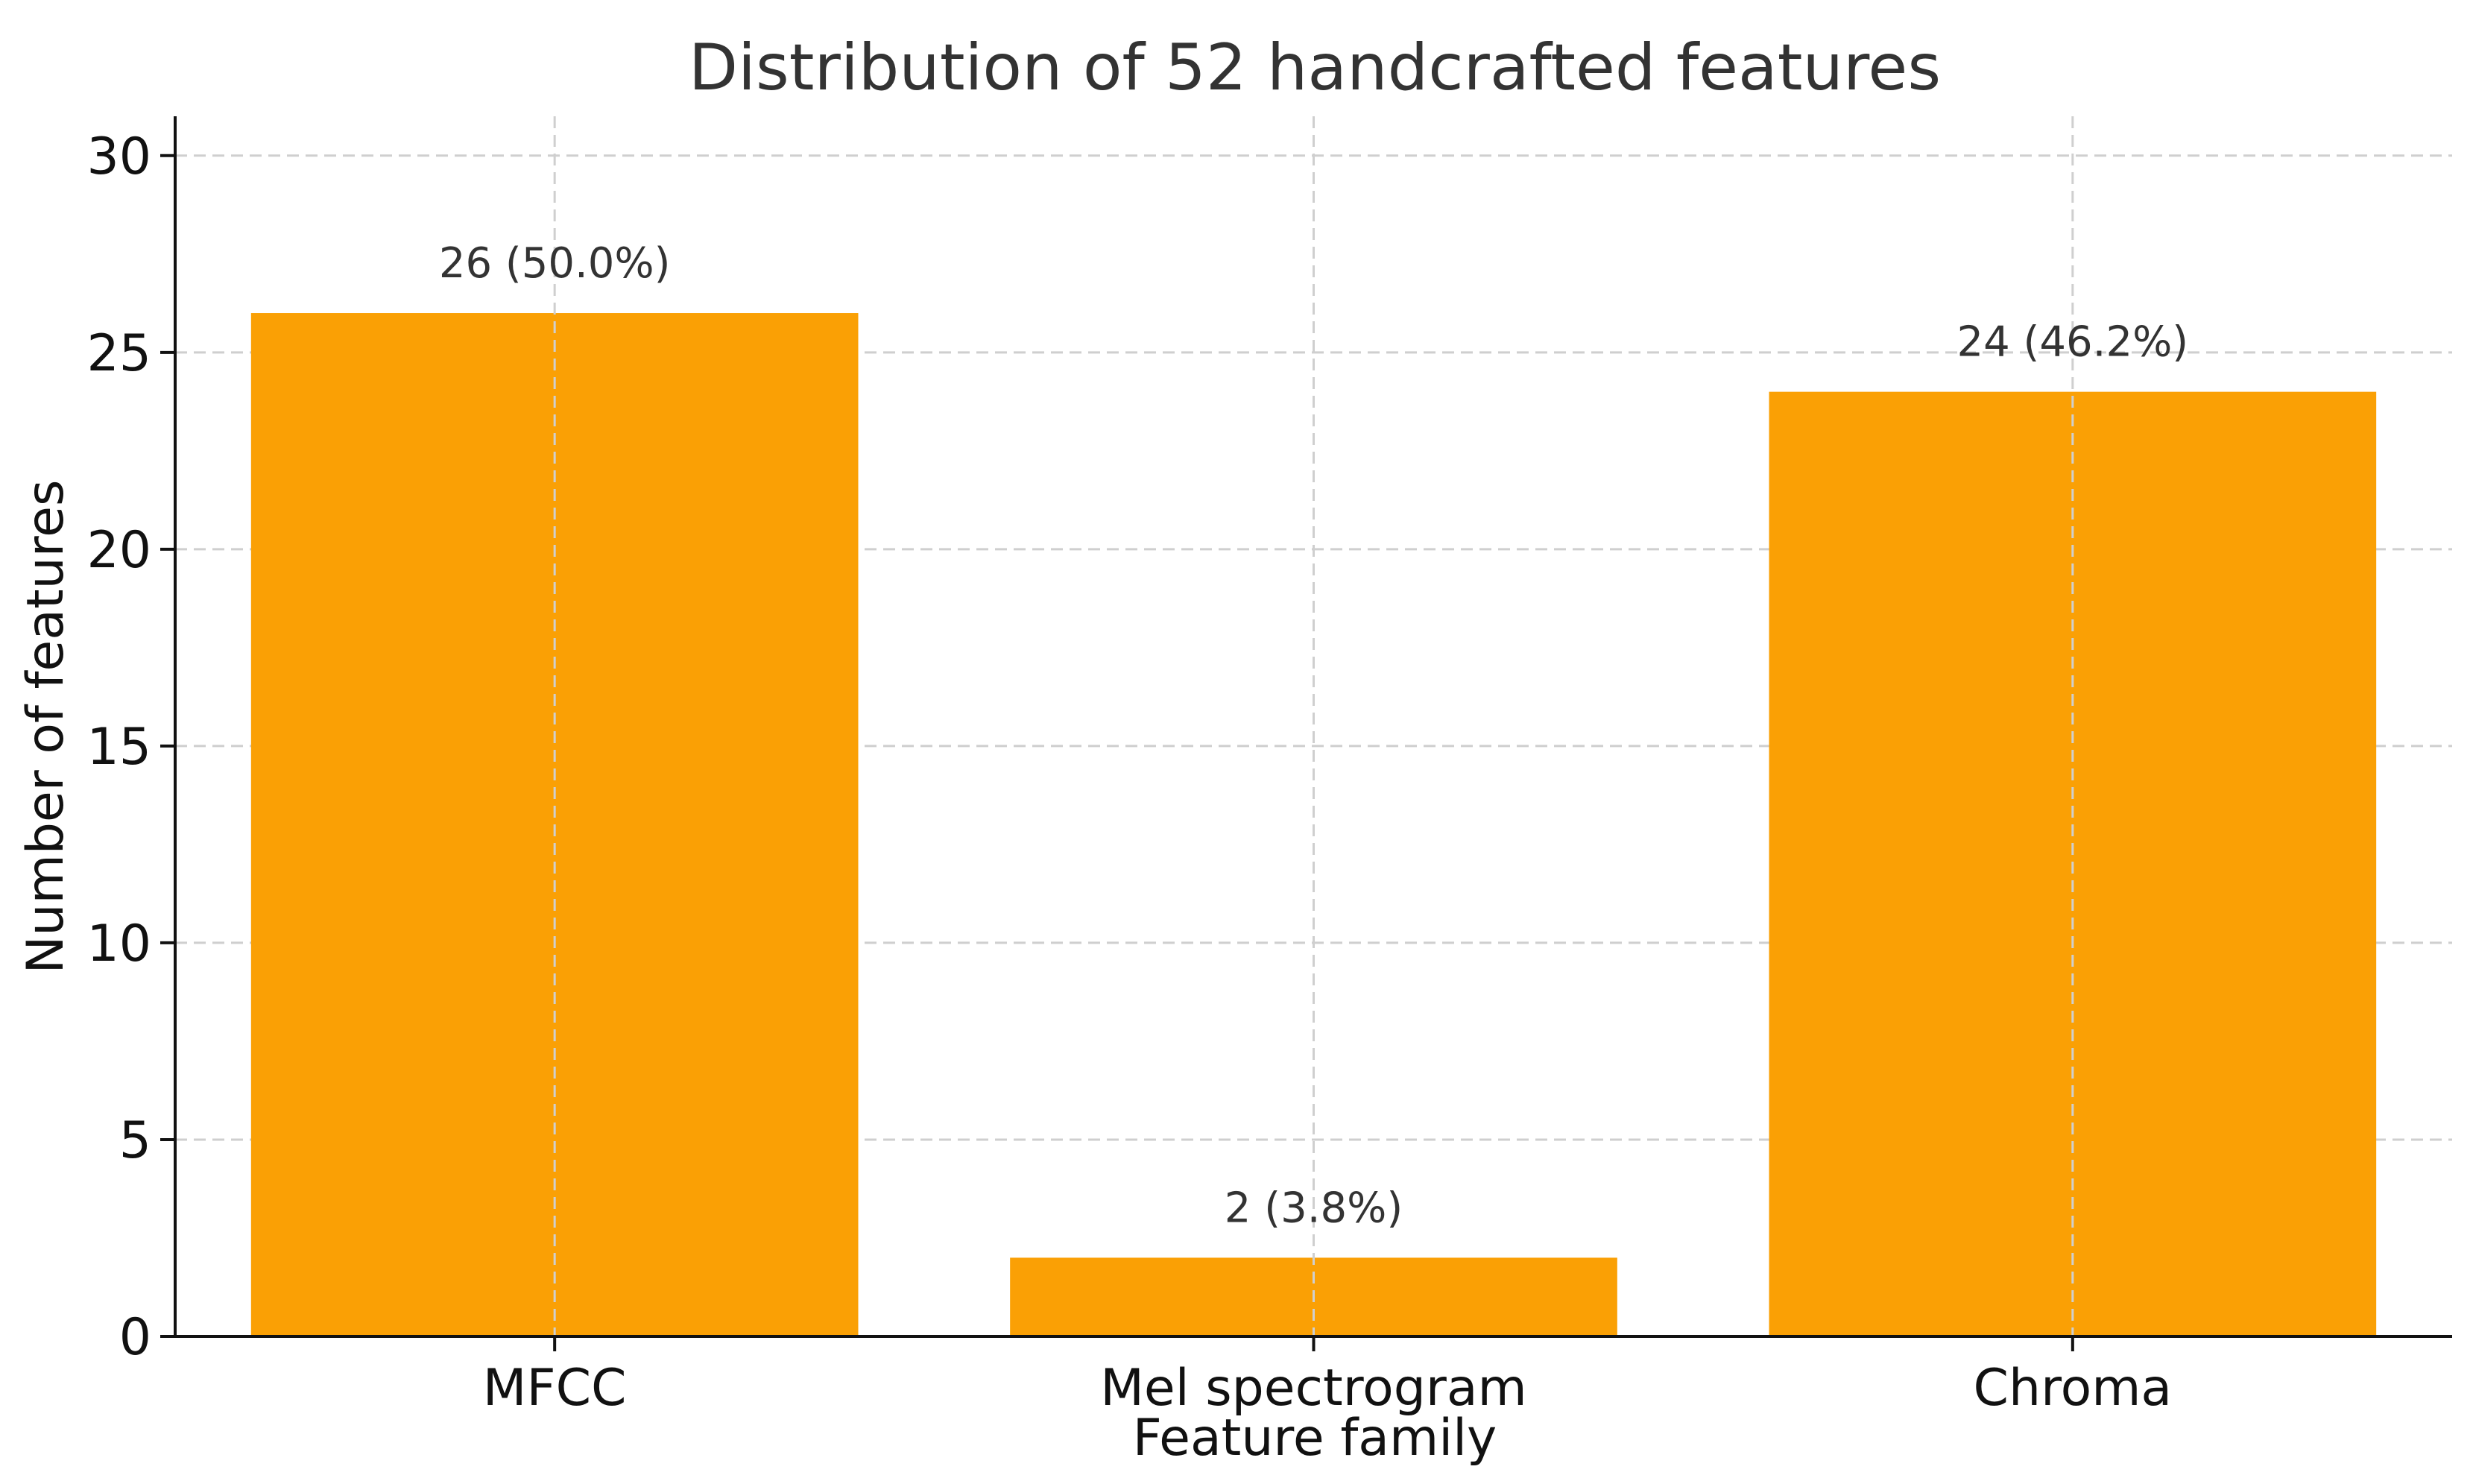  What do you see at coordinates (2073, 342) in the screenshot?
I see `data-label: 24 (46.2%)` at bounding box center [2073, 342].